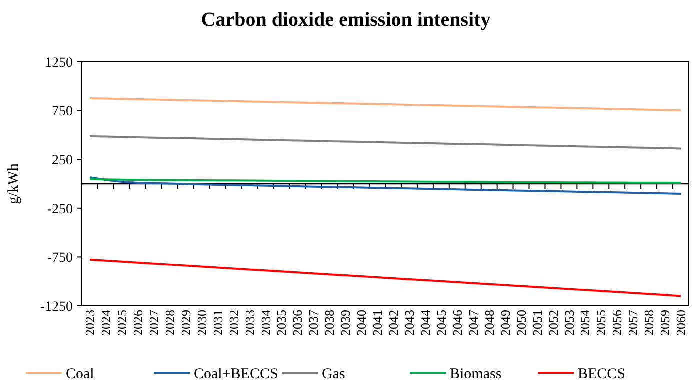  What do you see at coordinates (585, 323) in the screenshot?
I see `x-tick-label: 2054` at bounding box center [585, 323].